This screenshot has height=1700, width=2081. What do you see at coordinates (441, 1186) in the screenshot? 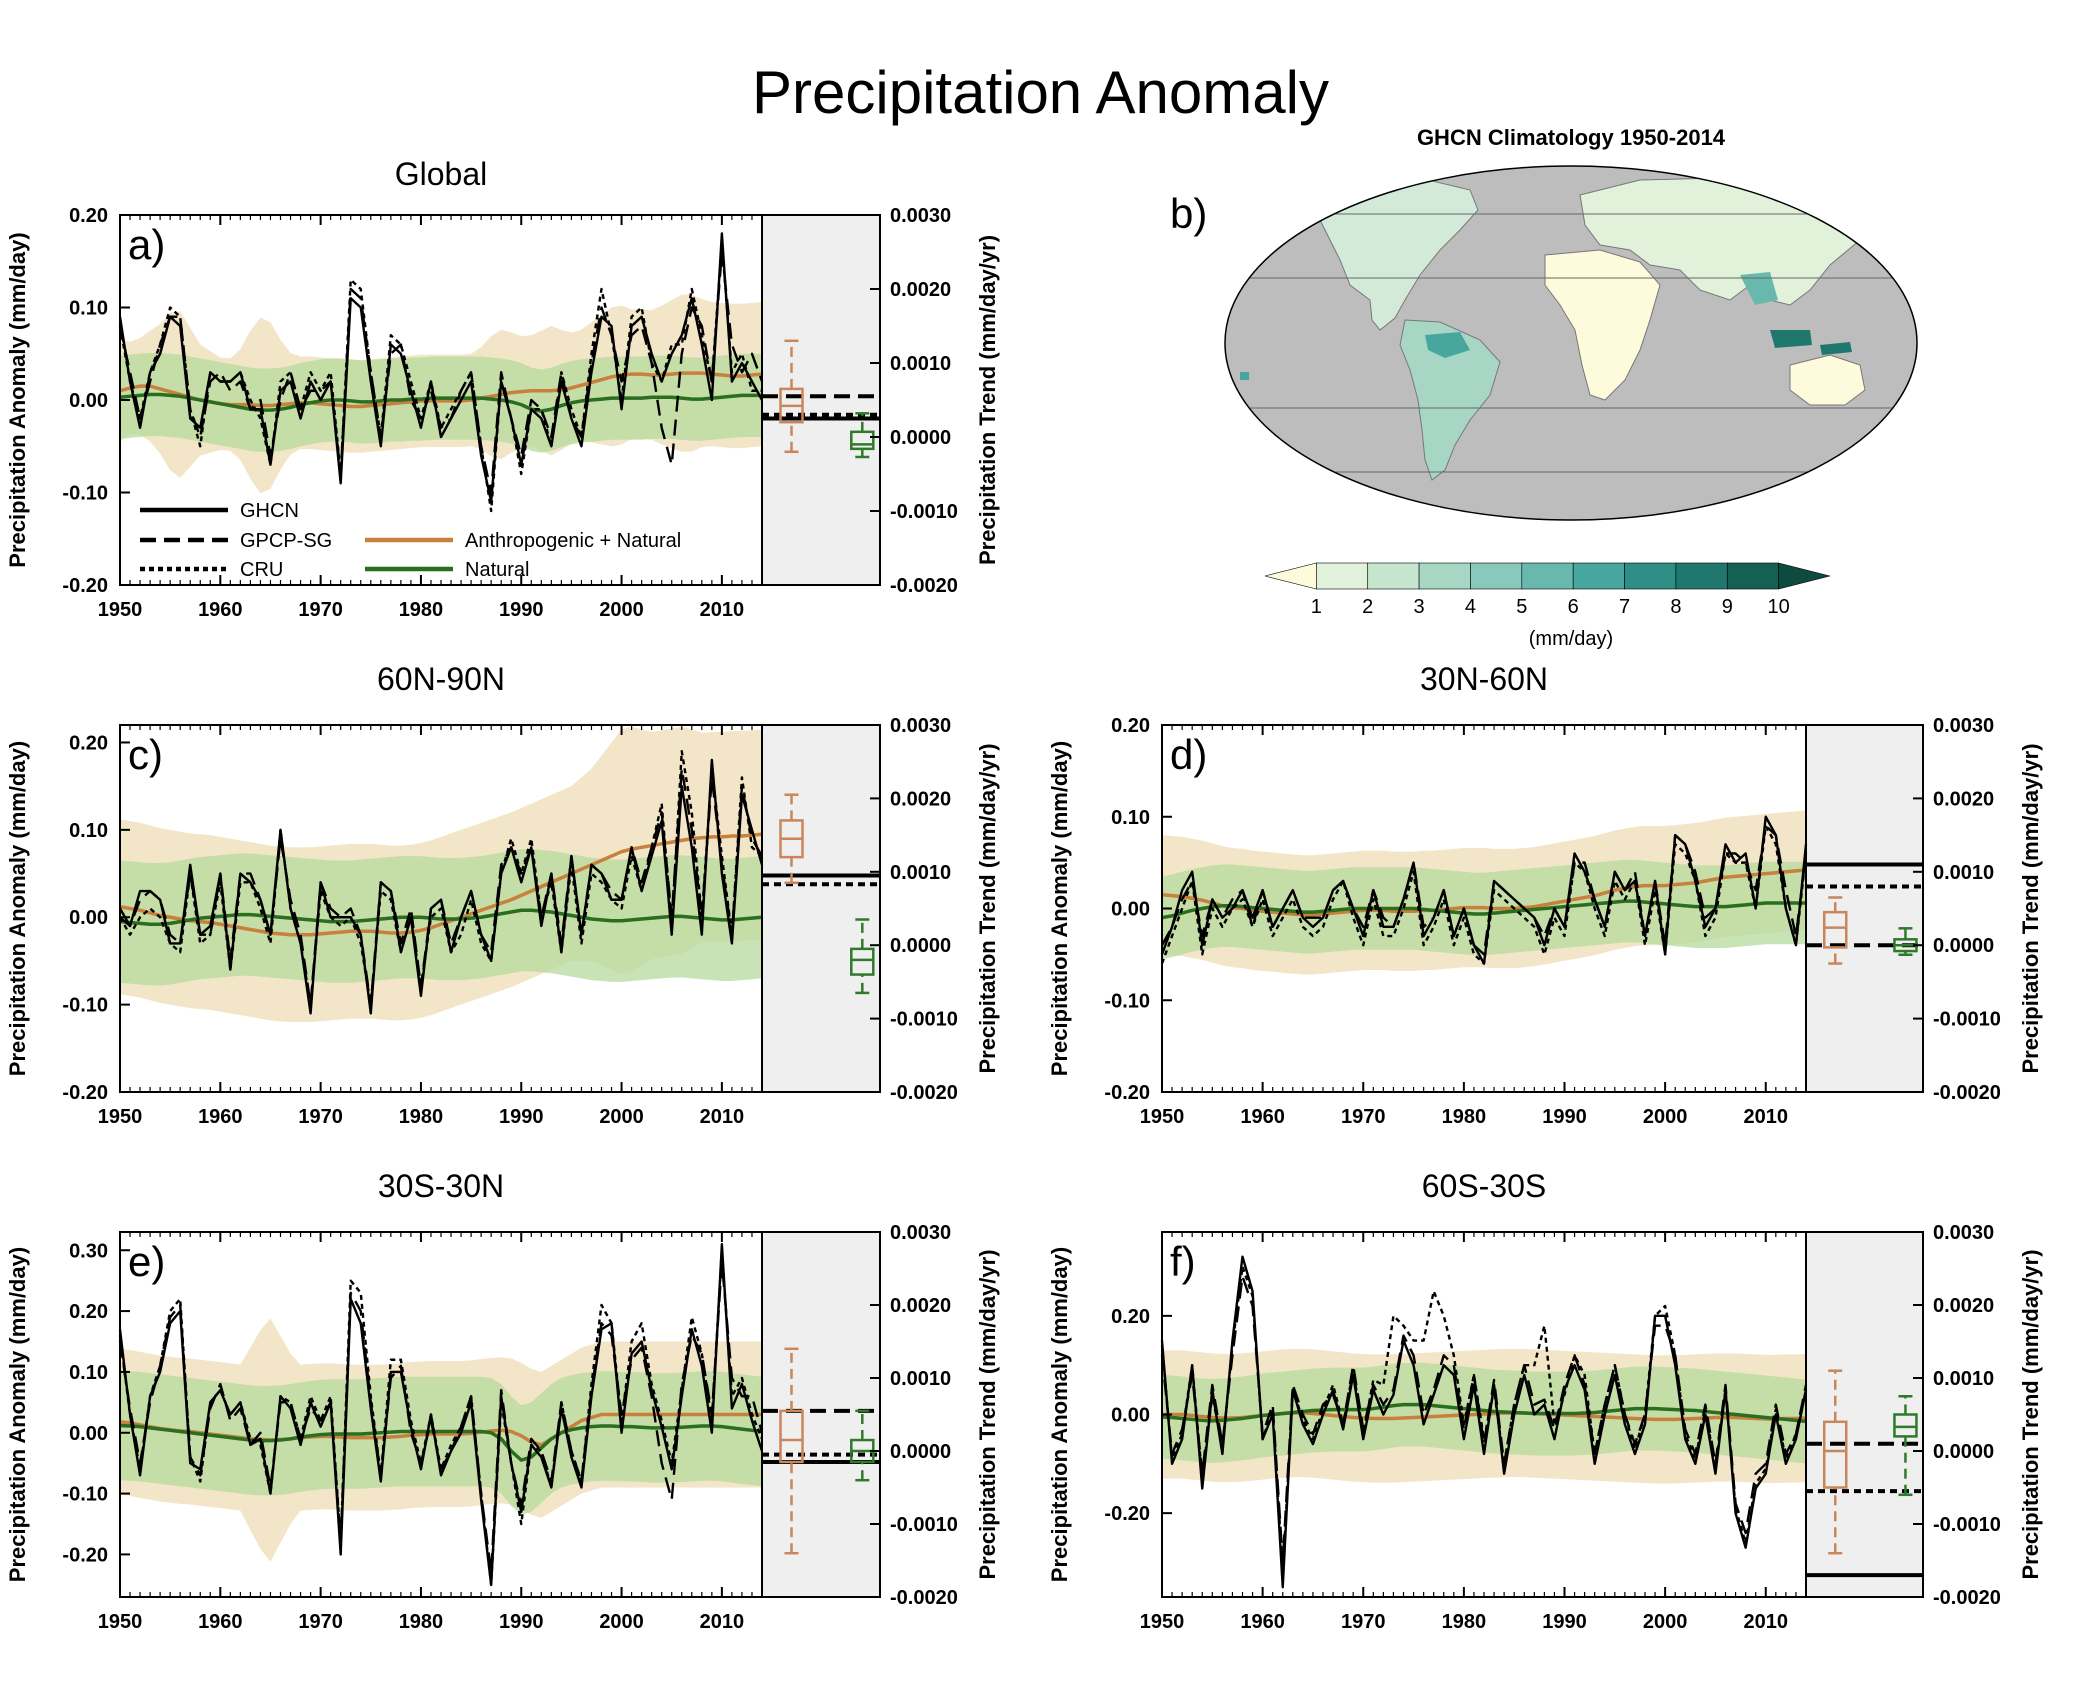
I see `panel-title: 30S-30N` at bounding box center [441, 1186].